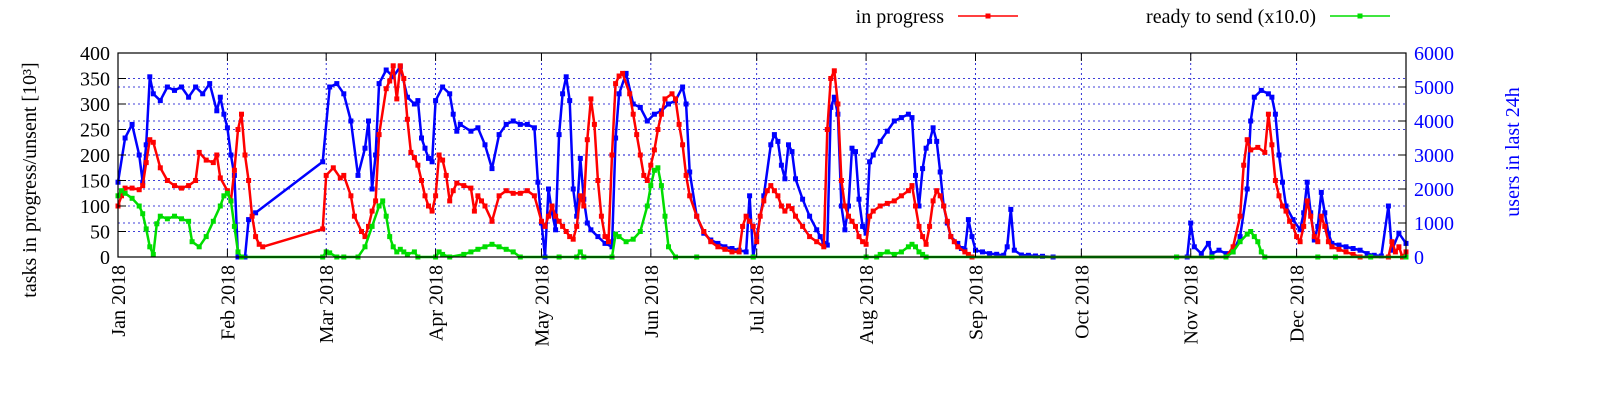  I want to click on xtick-label-2: Mar 2018, so click(327, 304).